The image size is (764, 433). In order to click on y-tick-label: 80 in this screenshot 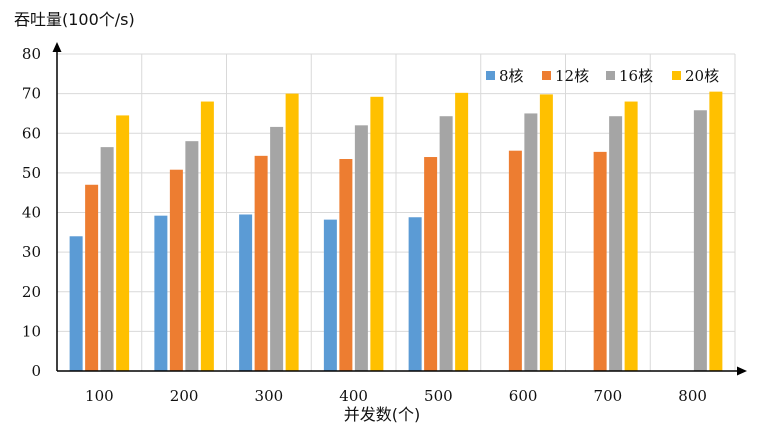, I will do `click(31, 54)`.